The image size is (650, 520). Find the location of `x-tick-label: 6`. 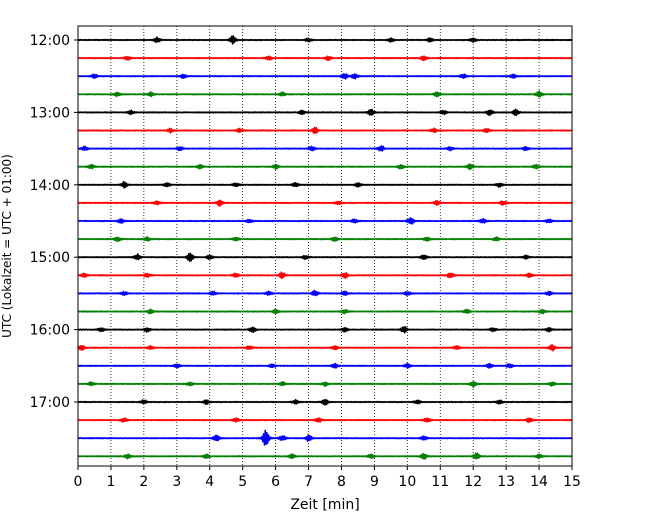

x-tick-label: 6 is located at coordinates (275, 482).